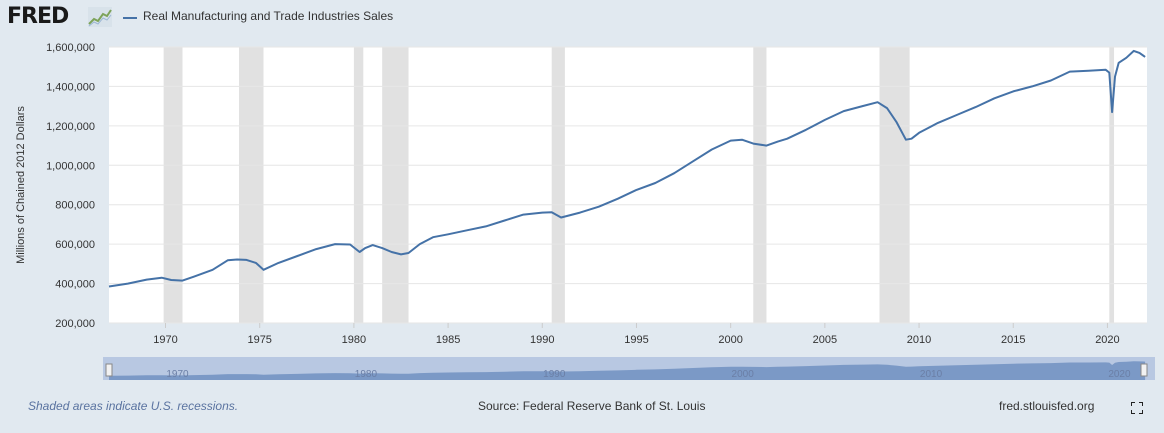 This screenshot has width=1164, height=433. What do you see at coordinates (919, 340) in the screenshot?
I see `x-tick-label: 2010` at bounding box center [919, 340].